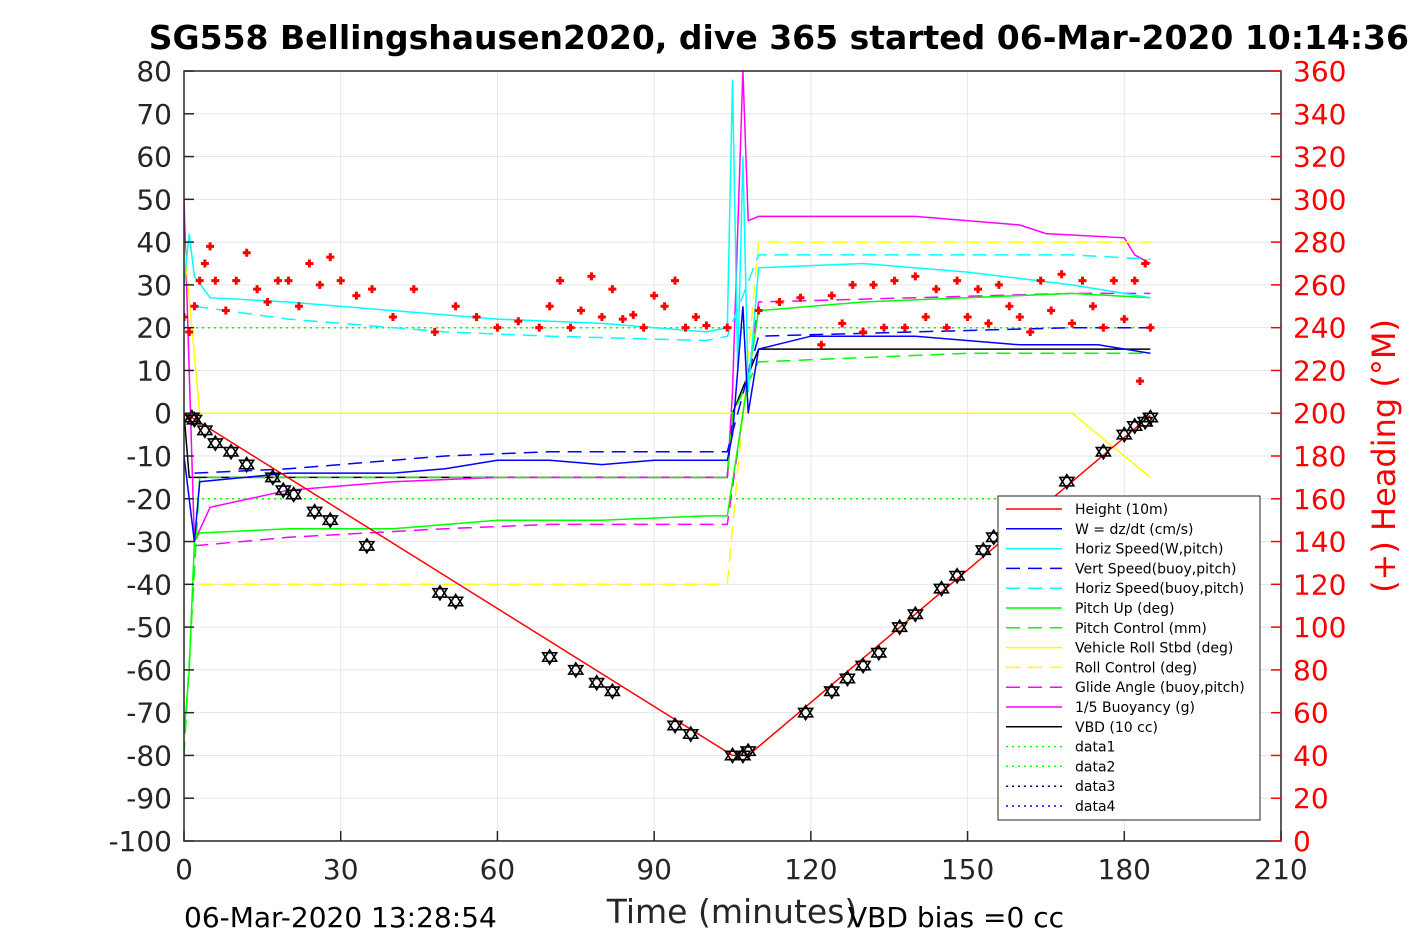 The image size is (1417, 945). What do you see at coordinates (140, 841) in the screenshot?
I see `y-tick-label-left: -100` at bounding box center [140, 841].